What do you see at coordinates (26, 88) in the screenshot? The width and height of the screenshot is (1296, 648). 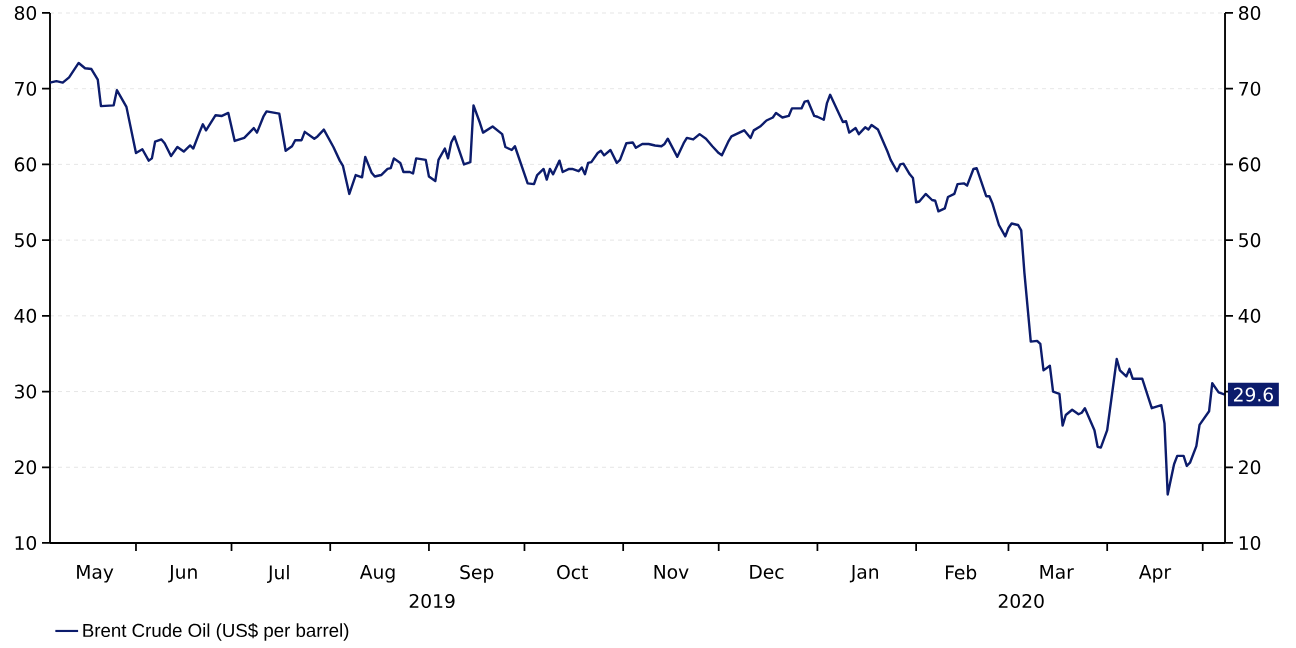 I see `y-tick-label: 70` at bounding box center [26, 88].